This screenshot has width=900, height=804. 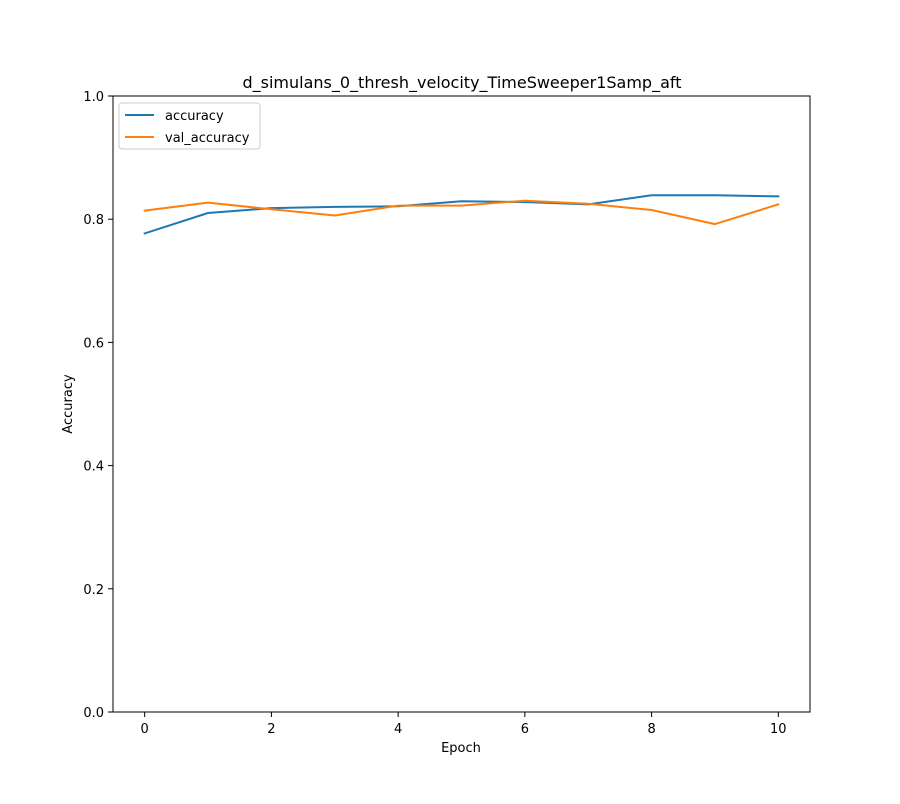 What do you see at coordinates (461, 748) in the screenshot?
I see `x-axis-label: Epoch` at bounding box center [461, 748].